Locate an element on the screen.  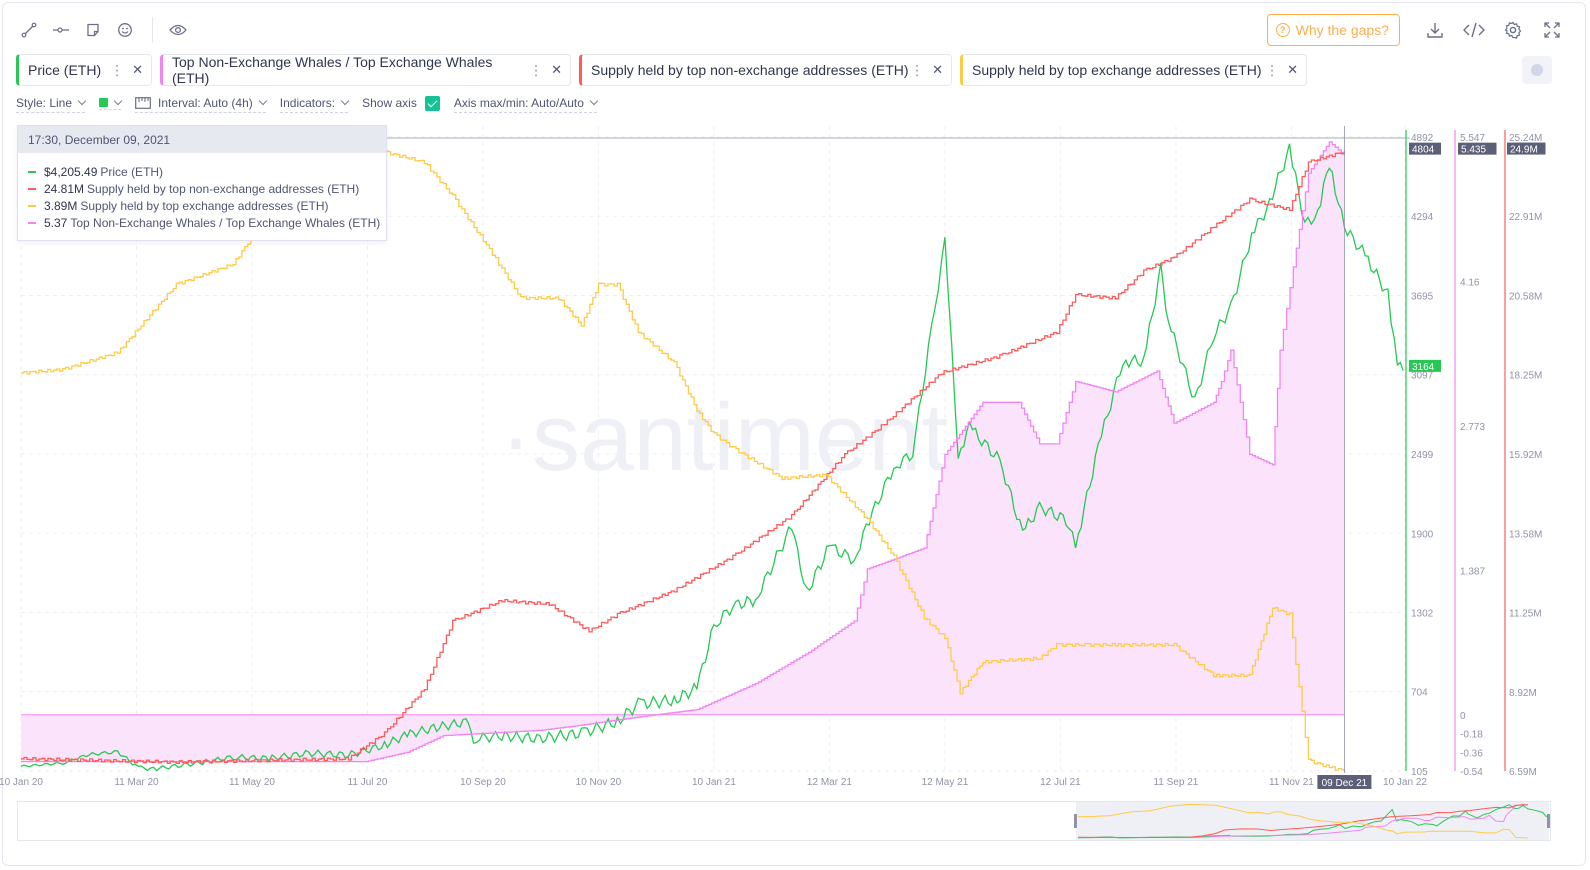
style-label: Style: Line is located at coordinates (44, 102).